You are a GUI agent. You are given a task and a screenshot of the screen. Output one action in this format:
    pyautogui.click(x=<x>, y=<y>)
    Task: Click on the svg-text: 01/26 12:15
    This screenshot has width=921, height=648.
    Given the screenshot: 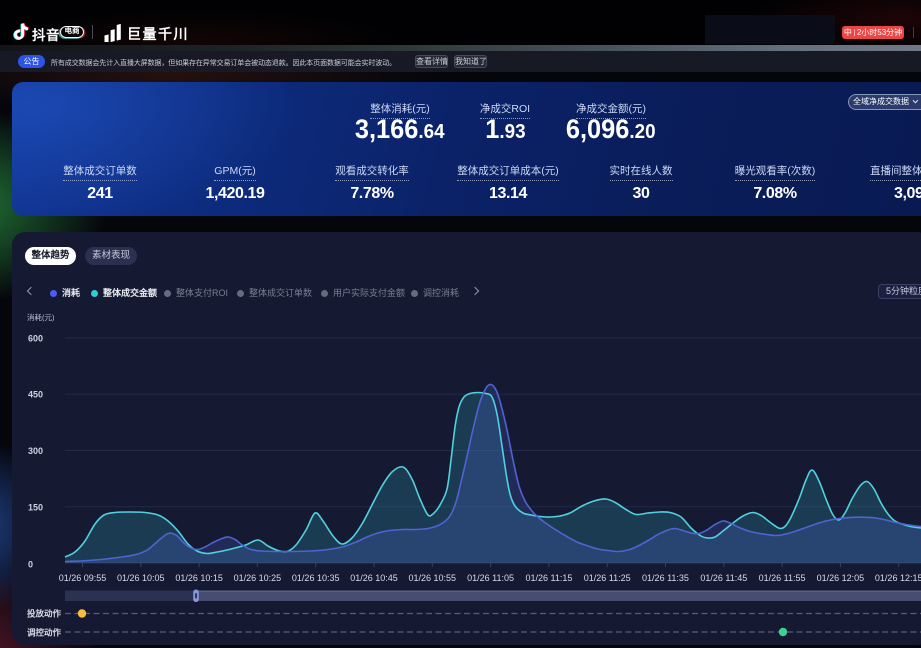 What is the action you would take?
    pyautogui.click(x=898, y=578)
    